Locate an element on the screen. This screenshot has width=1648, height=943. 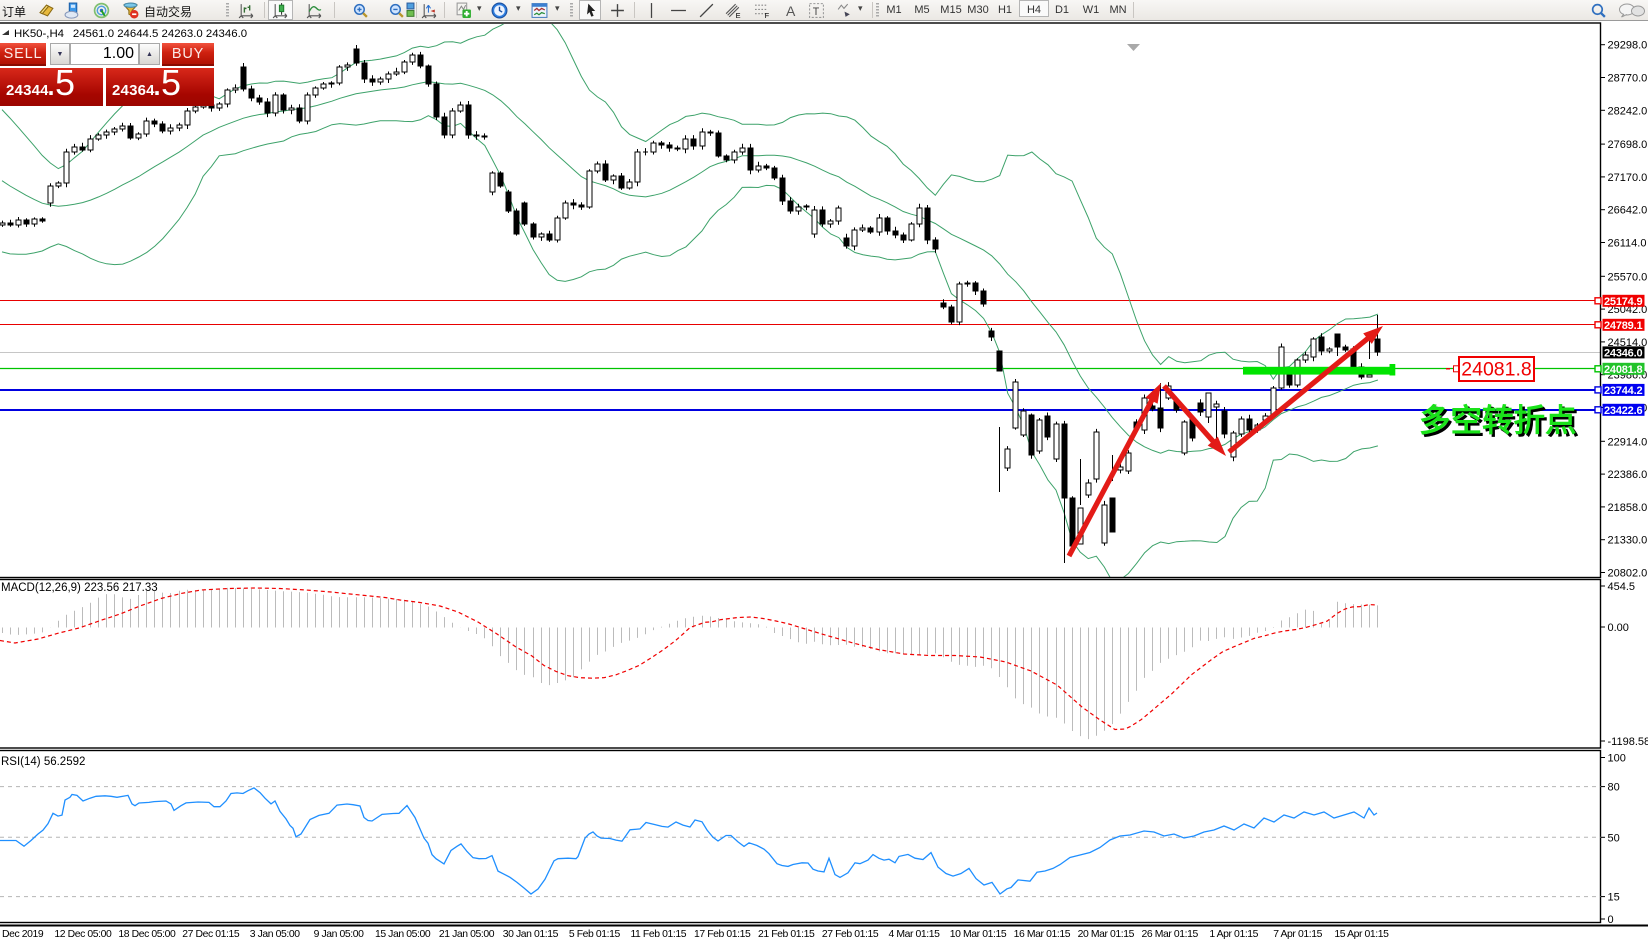
svg-text: 50 is located at coordinates (1614, 838).